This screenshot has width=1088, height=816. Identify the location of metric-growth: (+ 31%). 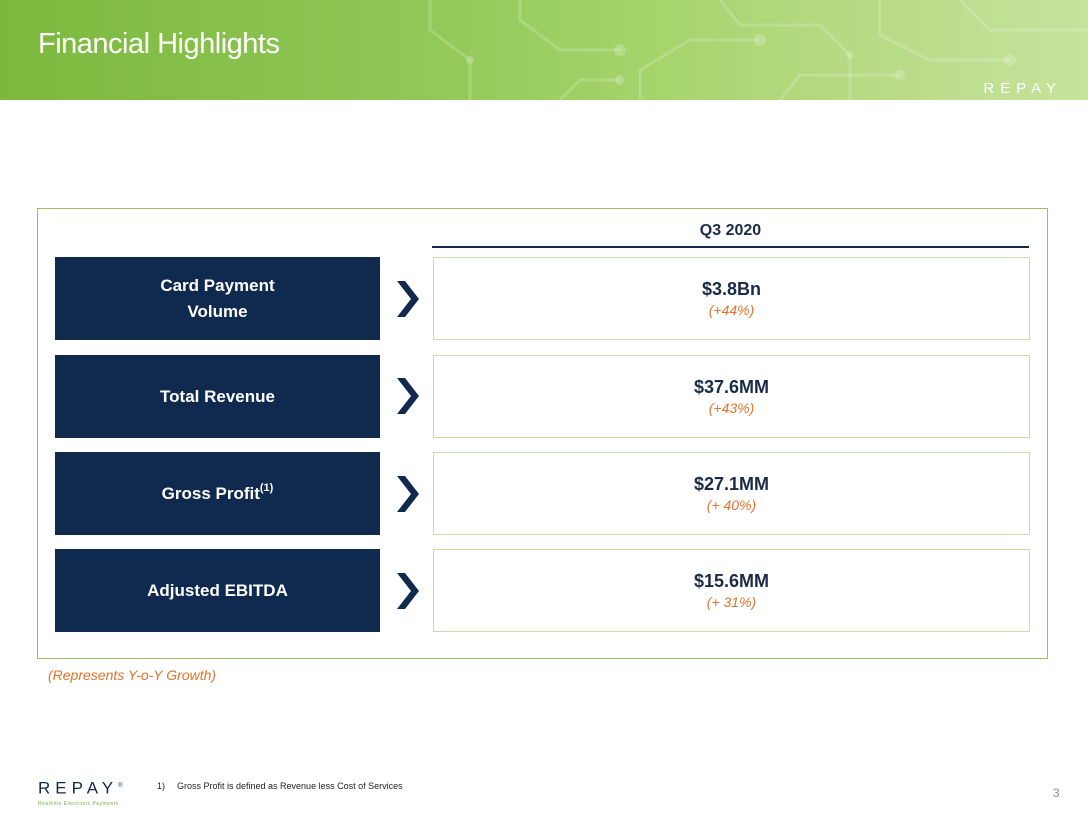
(731, 601).